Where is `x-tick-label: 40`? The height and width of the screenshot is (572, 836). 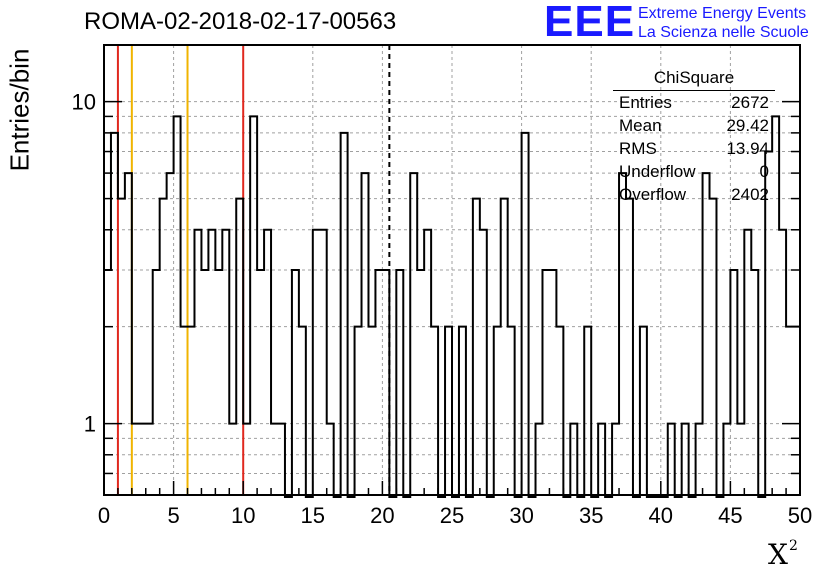
x-tick-label: 40 is located at coordinates (661, 515).